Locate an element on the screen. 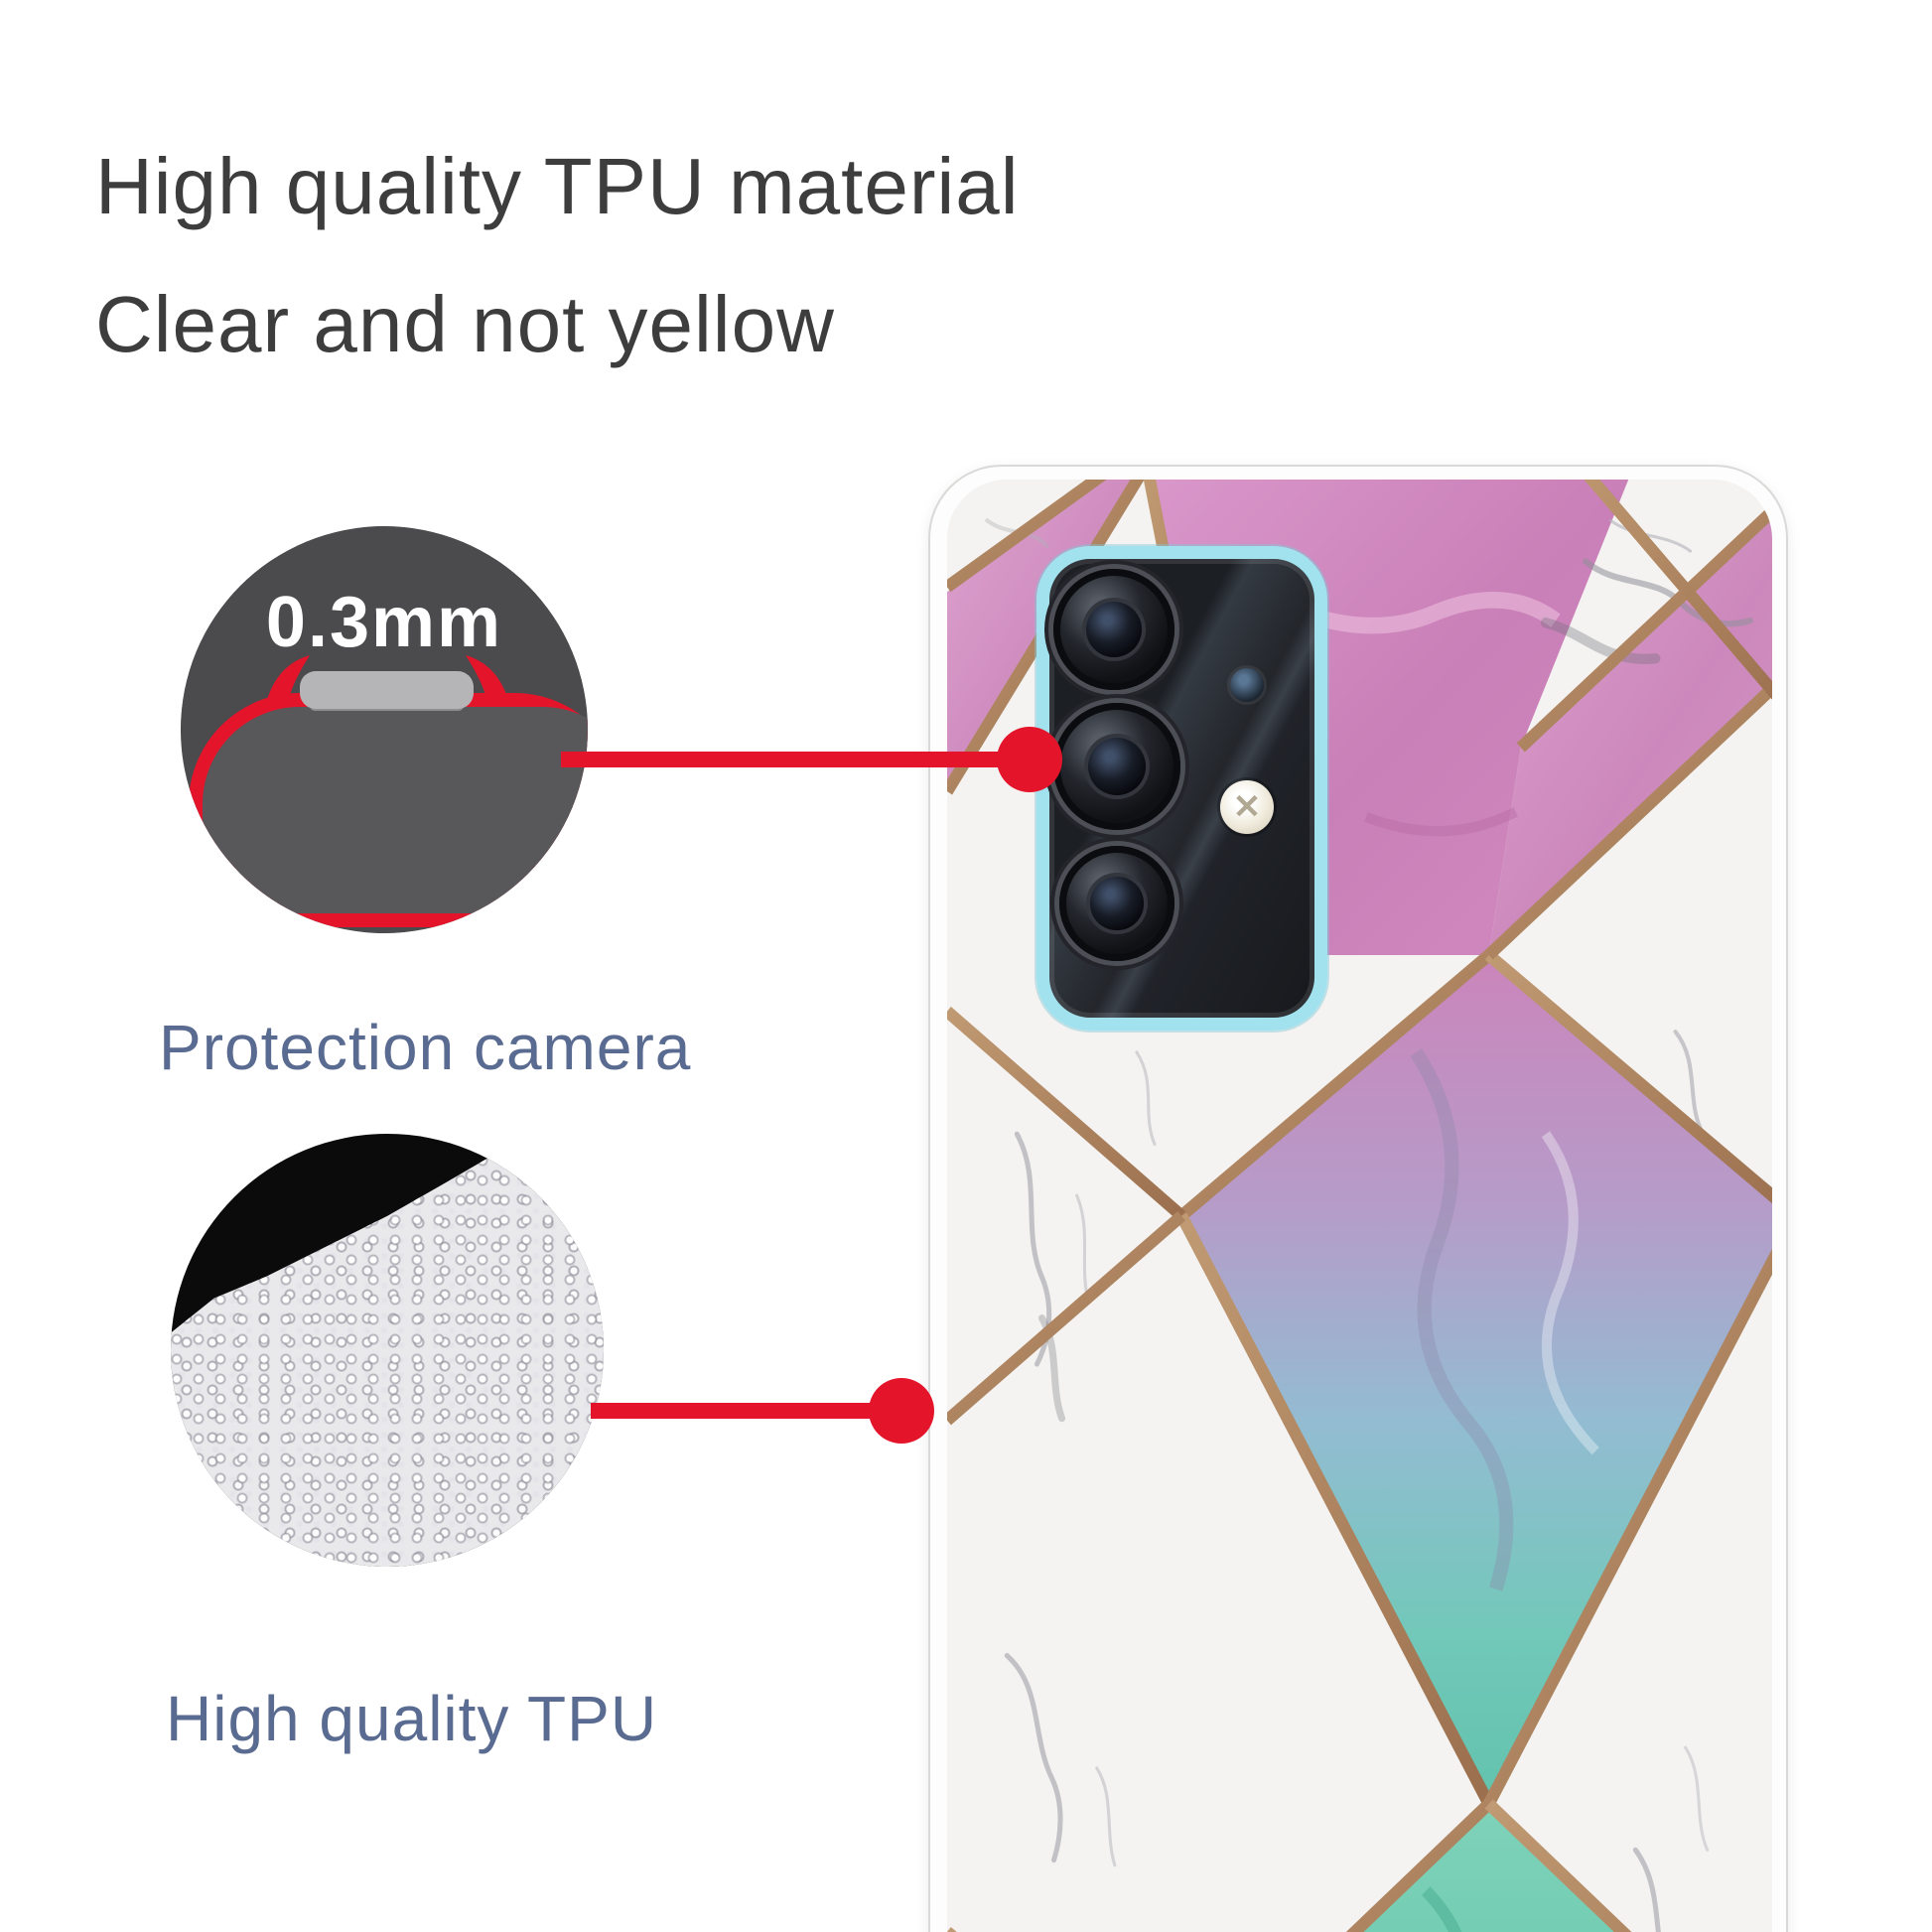  connector-line-camera is located at coordinates (796, 760).